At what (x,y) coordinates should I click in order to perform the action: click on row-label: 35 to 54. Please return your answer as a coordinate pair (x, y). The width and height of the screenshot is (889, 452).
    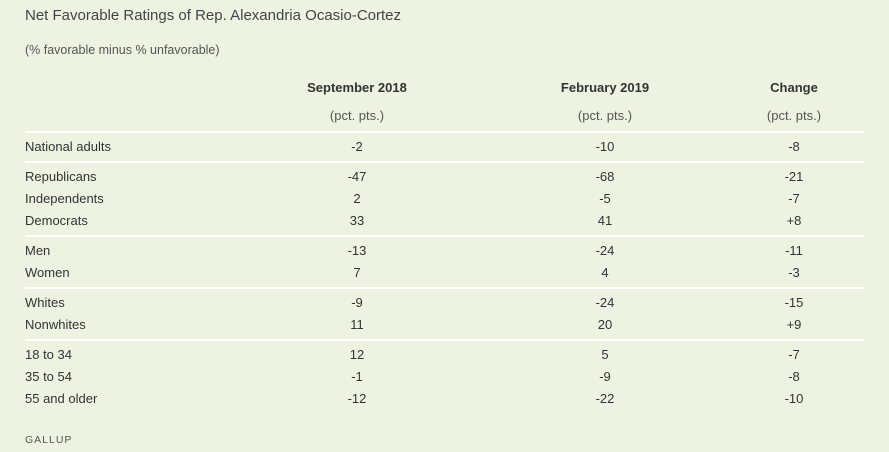
    Looking at the image, I should click on (48, 376).